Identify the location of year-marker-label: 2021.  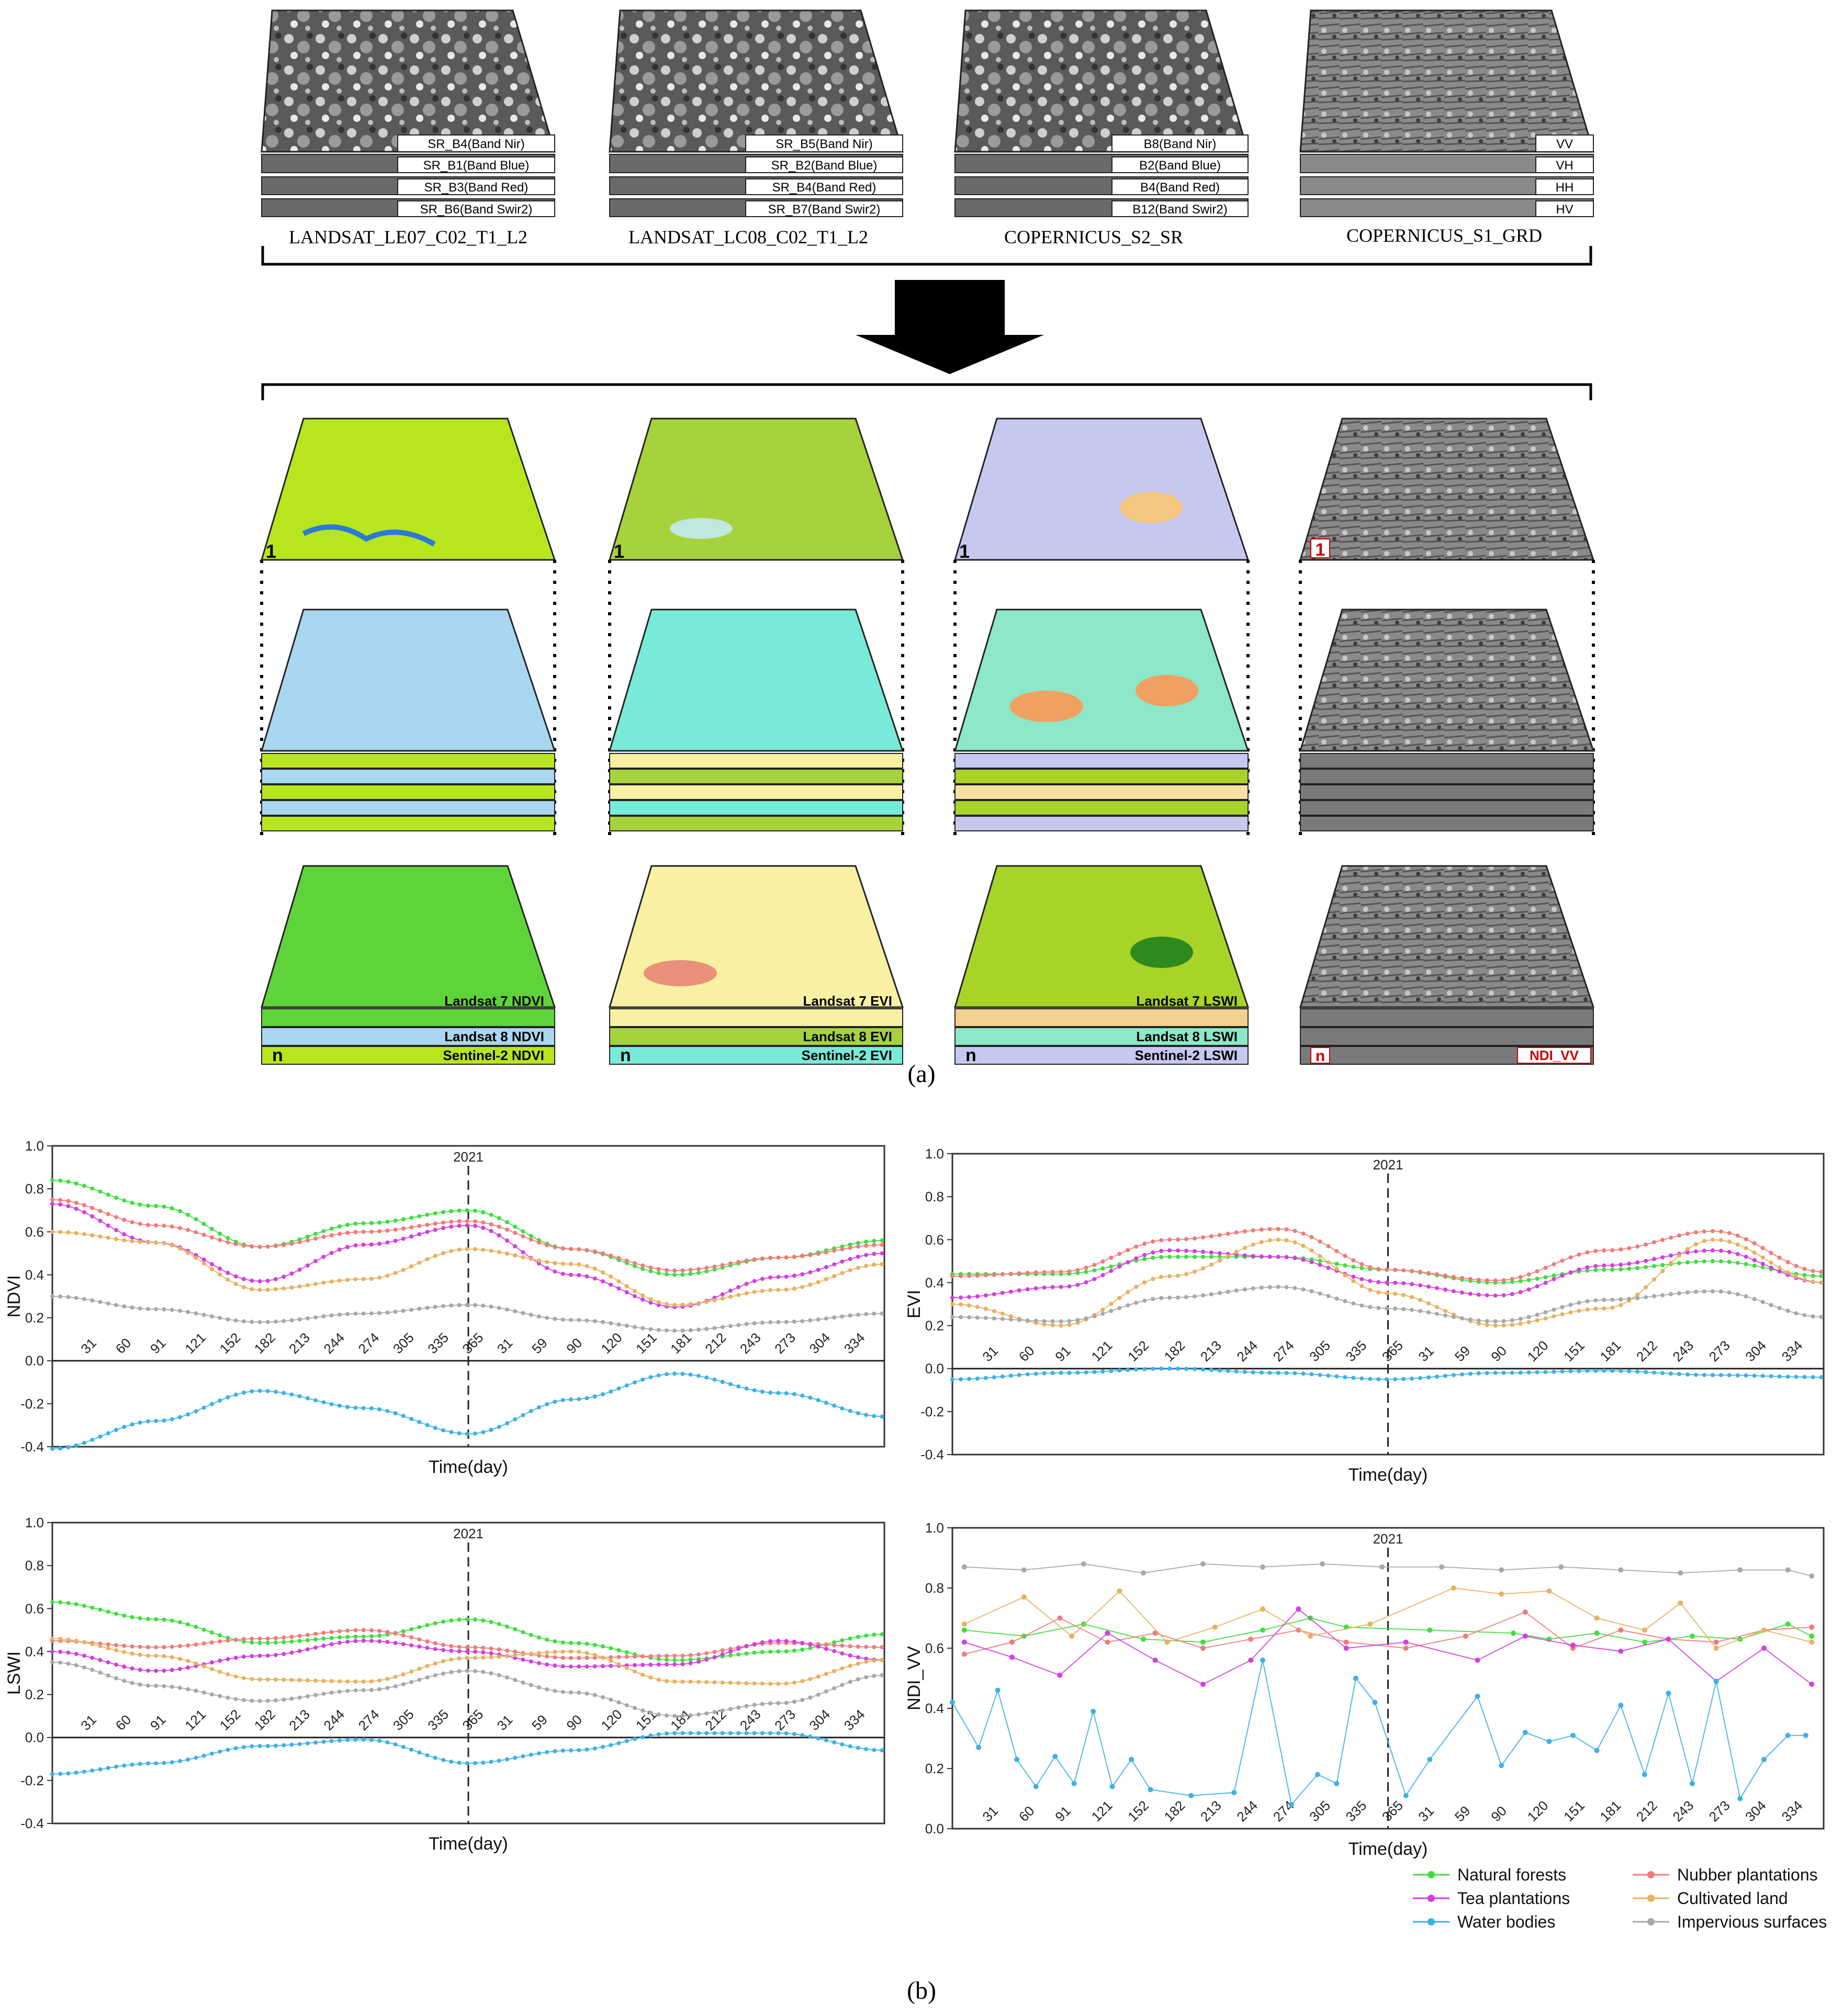
(468, 1533).